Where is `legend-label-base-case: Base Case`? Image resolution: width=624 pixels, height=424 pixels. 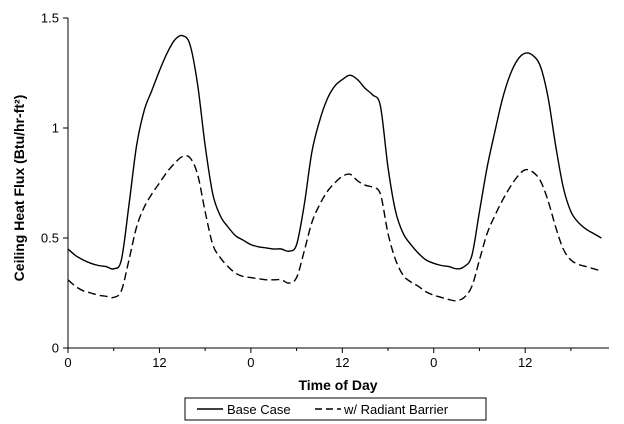 legend-label-base-case: Base Case is located at coordinates (259, 409).